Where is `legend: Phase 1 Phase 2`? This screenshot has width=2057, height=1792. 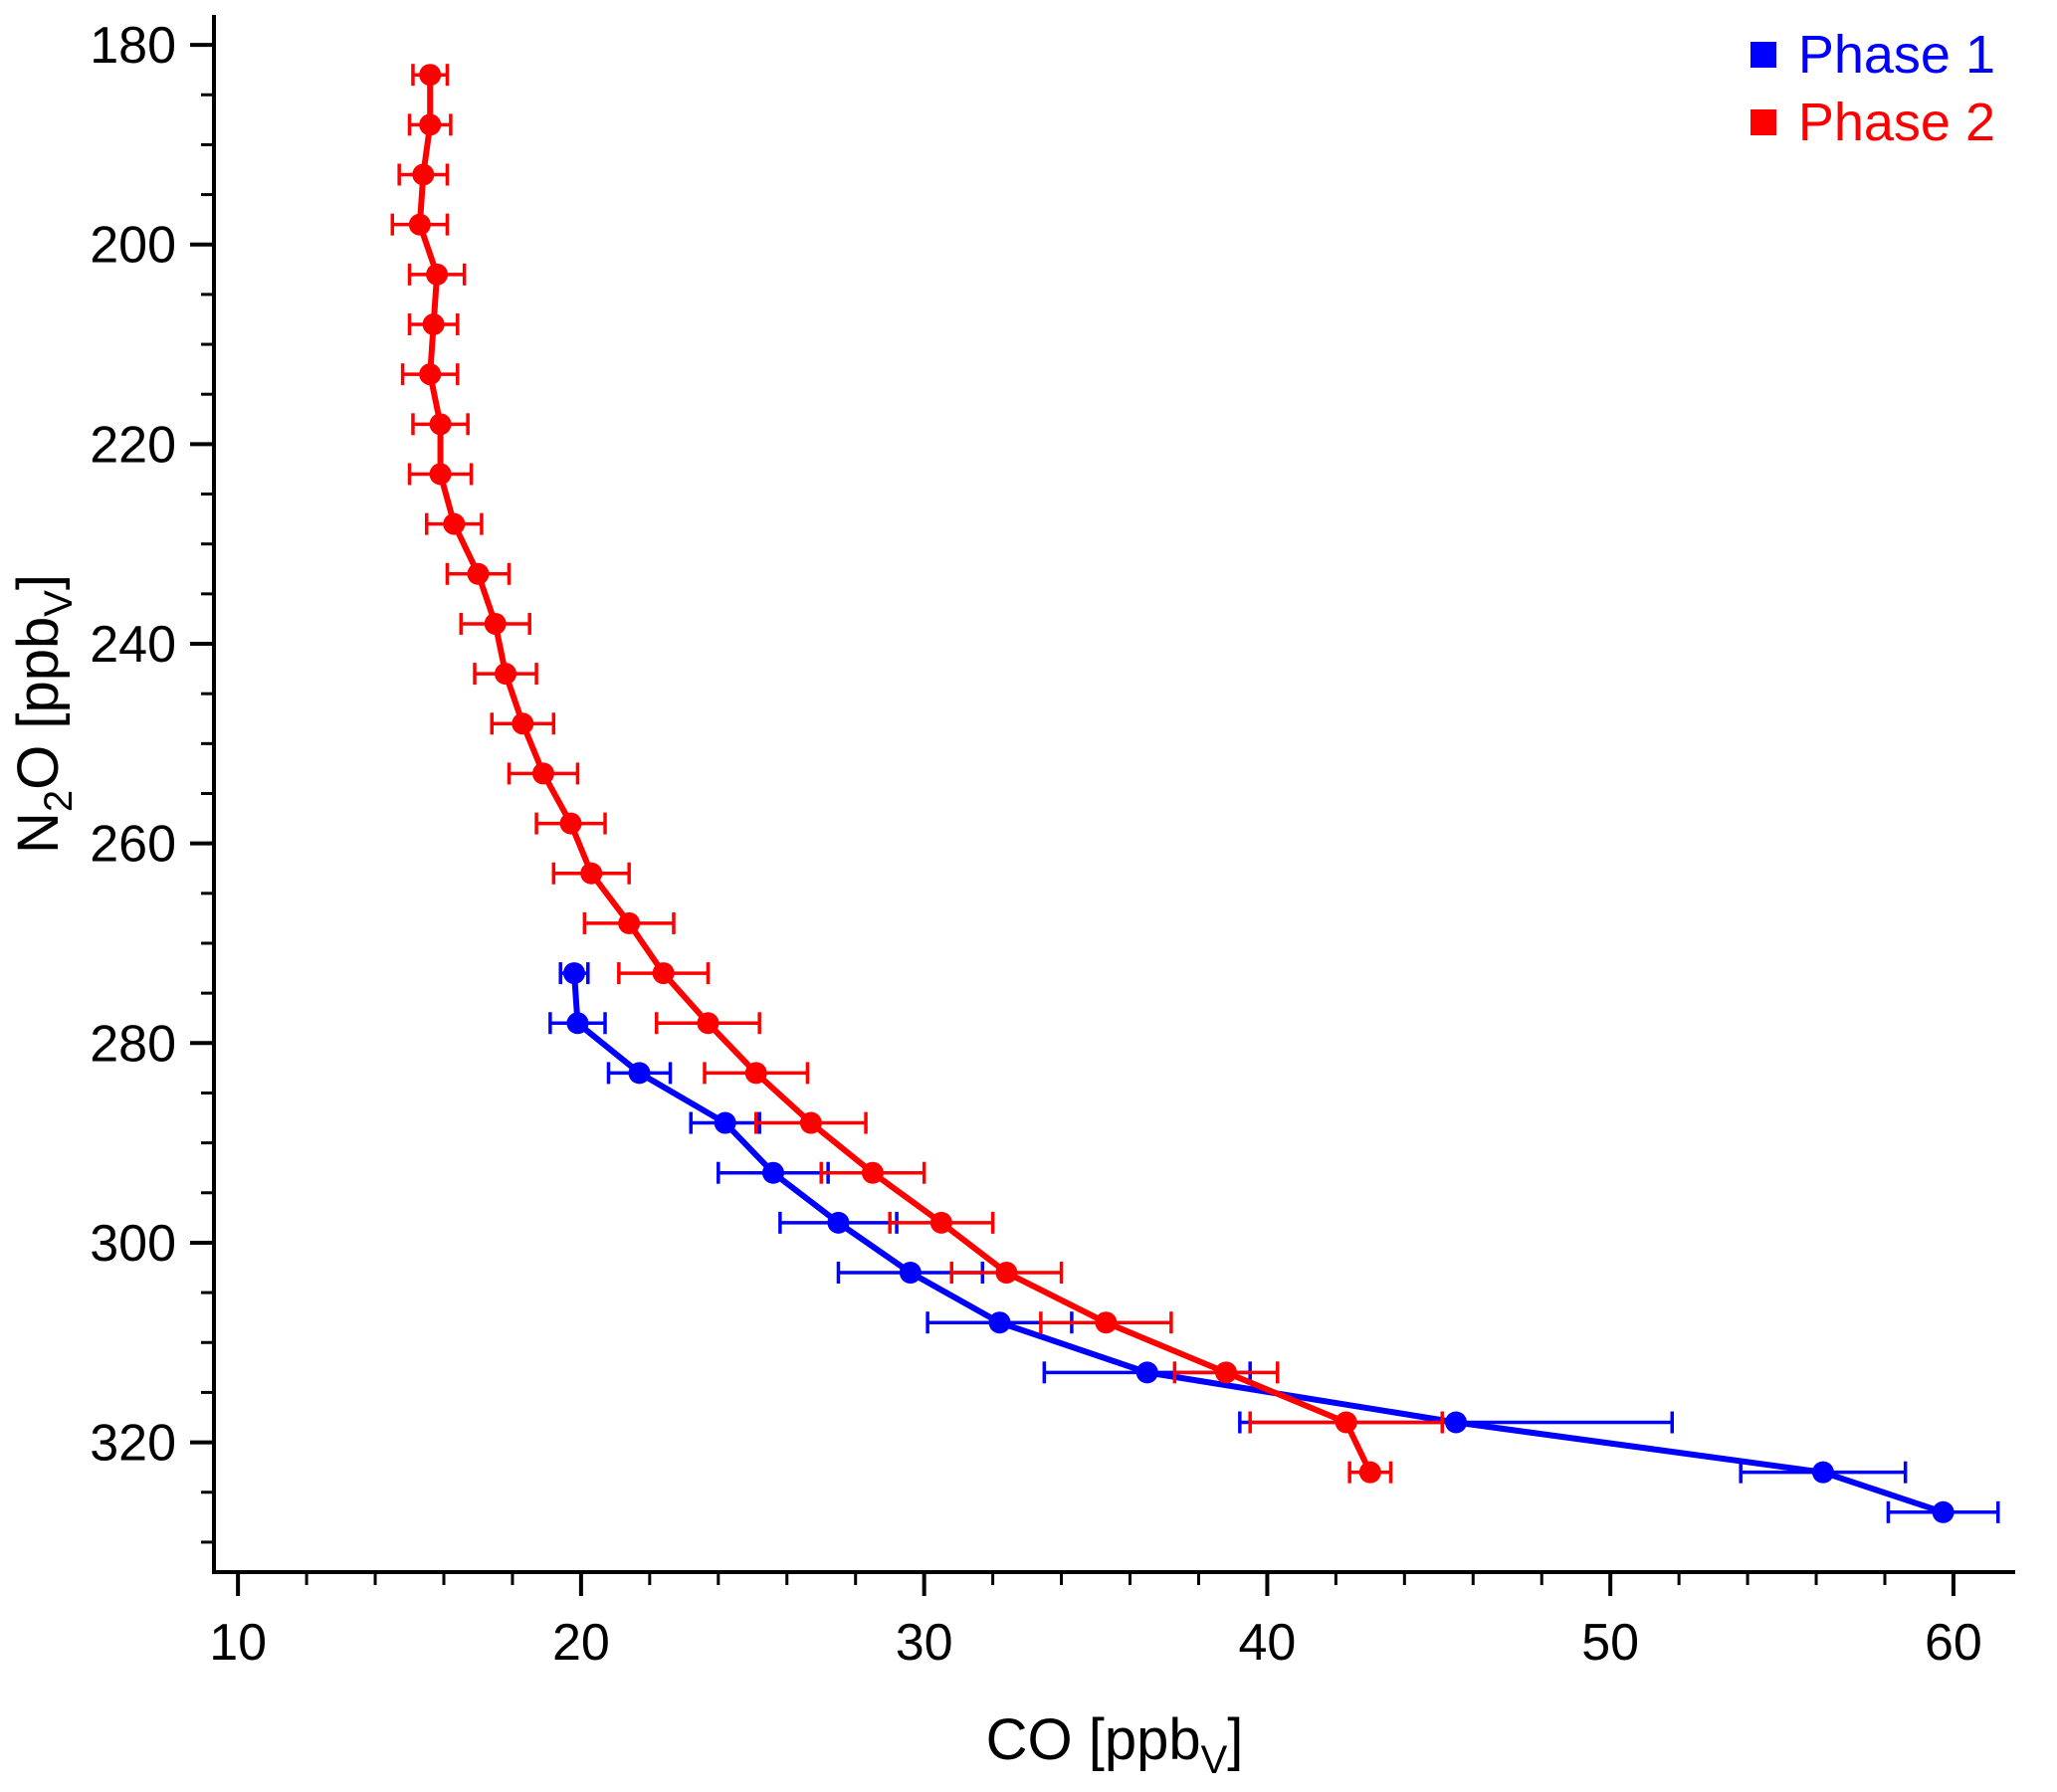 legend: Phase 1 Phase 2 is located at coordinates (1872, 88).